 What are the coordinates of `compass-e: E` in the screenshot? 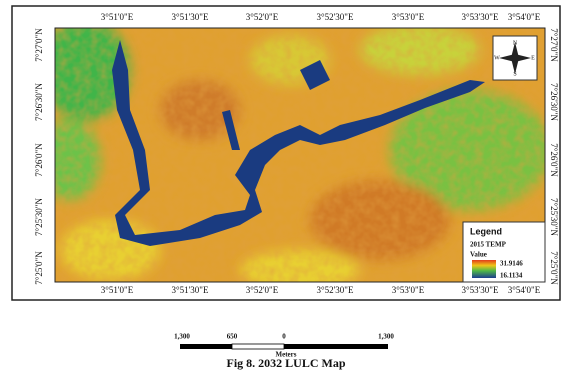 It's located at (533, 58).